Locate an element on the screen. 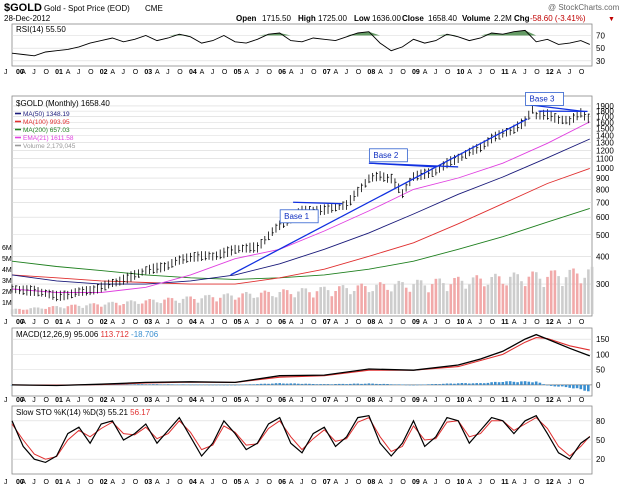 The image size is (624, 490). symbol-name: Gold - Spot Price (EOD) is located at coordinates (87, 8).